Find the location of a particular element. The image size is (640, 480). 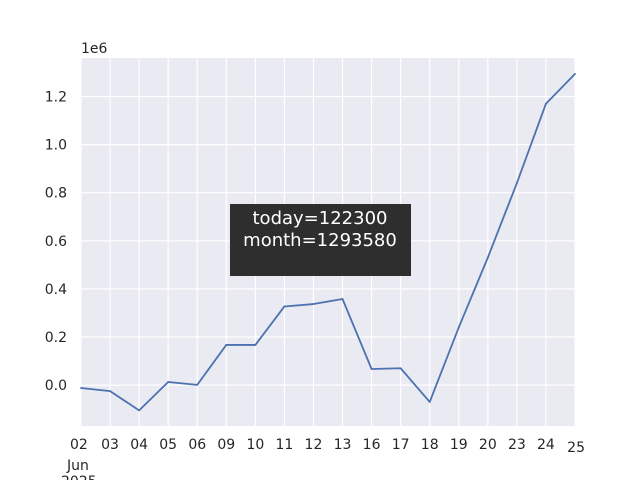

x-tick-label: 10 is located at coordinates (255, 445).